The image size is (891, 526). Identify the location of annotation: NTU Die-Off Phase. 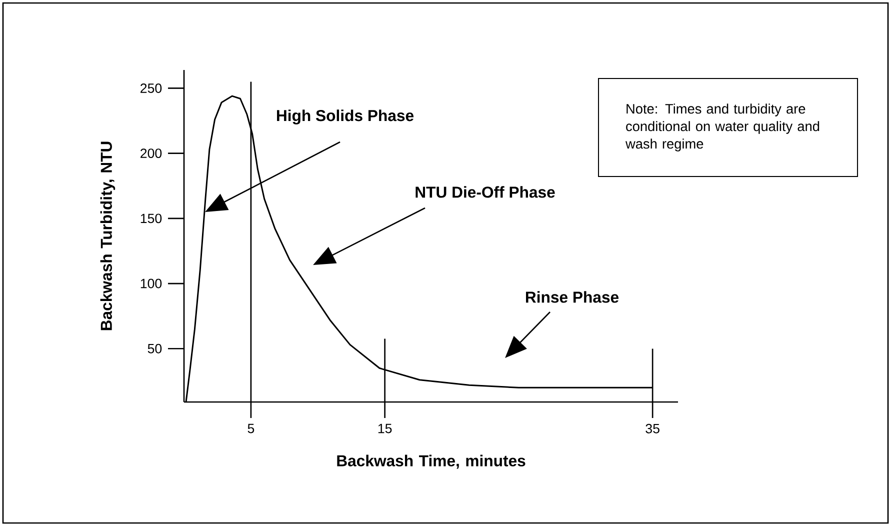
(485, 192).